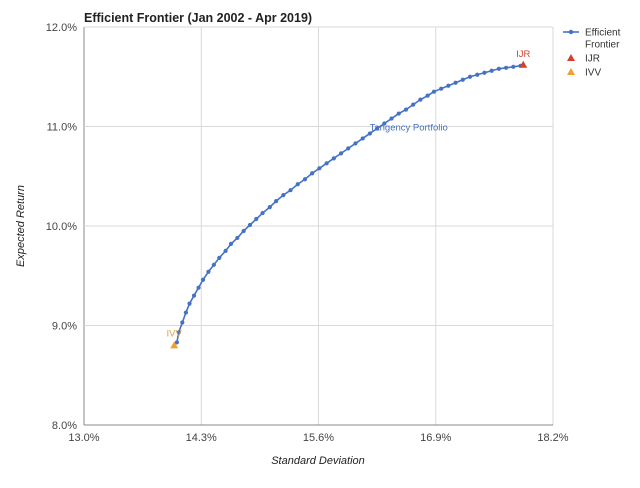 The width and height of the screenshot is (640, 488). Describe the element at coordinates (592, 59) in the screenshot. I see `legend-label: IJR` at that location.